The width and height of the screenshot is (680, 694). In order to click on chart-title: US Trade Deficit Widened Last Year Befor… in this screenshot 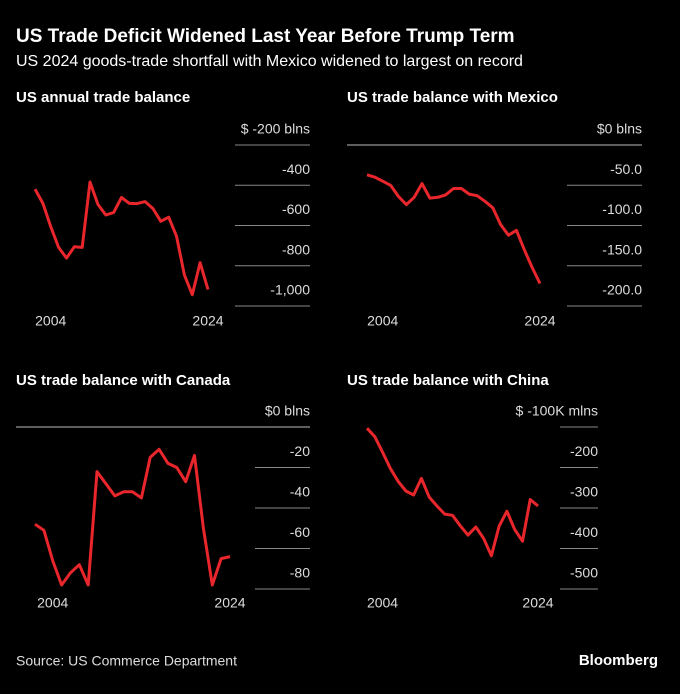, I will do `click(265, 36)`.